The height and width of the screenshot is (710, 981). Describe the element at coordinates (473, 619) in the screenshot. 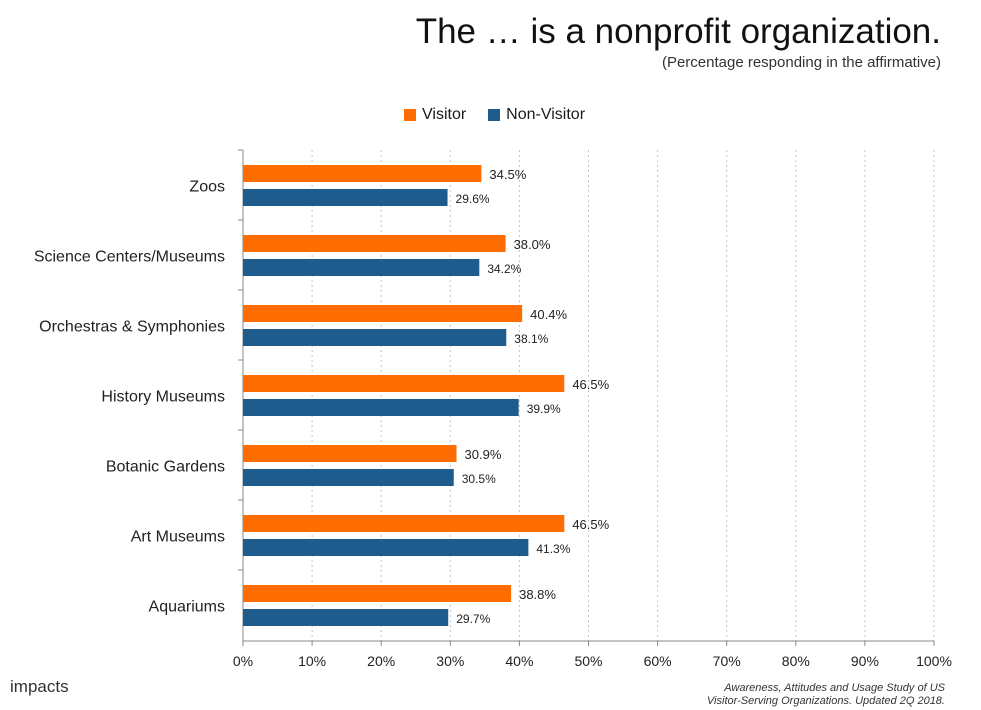

I see `data-label: 29.7%` at that location.